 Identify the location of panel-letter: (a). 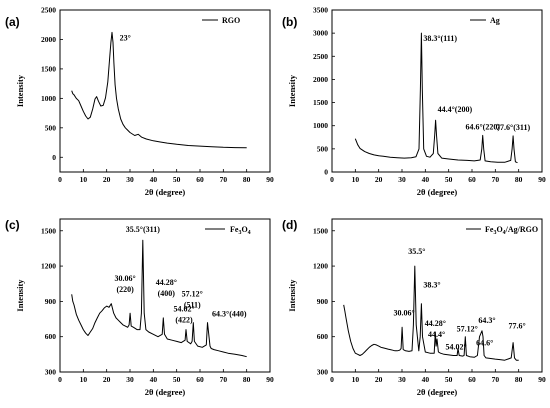
(12, 22).